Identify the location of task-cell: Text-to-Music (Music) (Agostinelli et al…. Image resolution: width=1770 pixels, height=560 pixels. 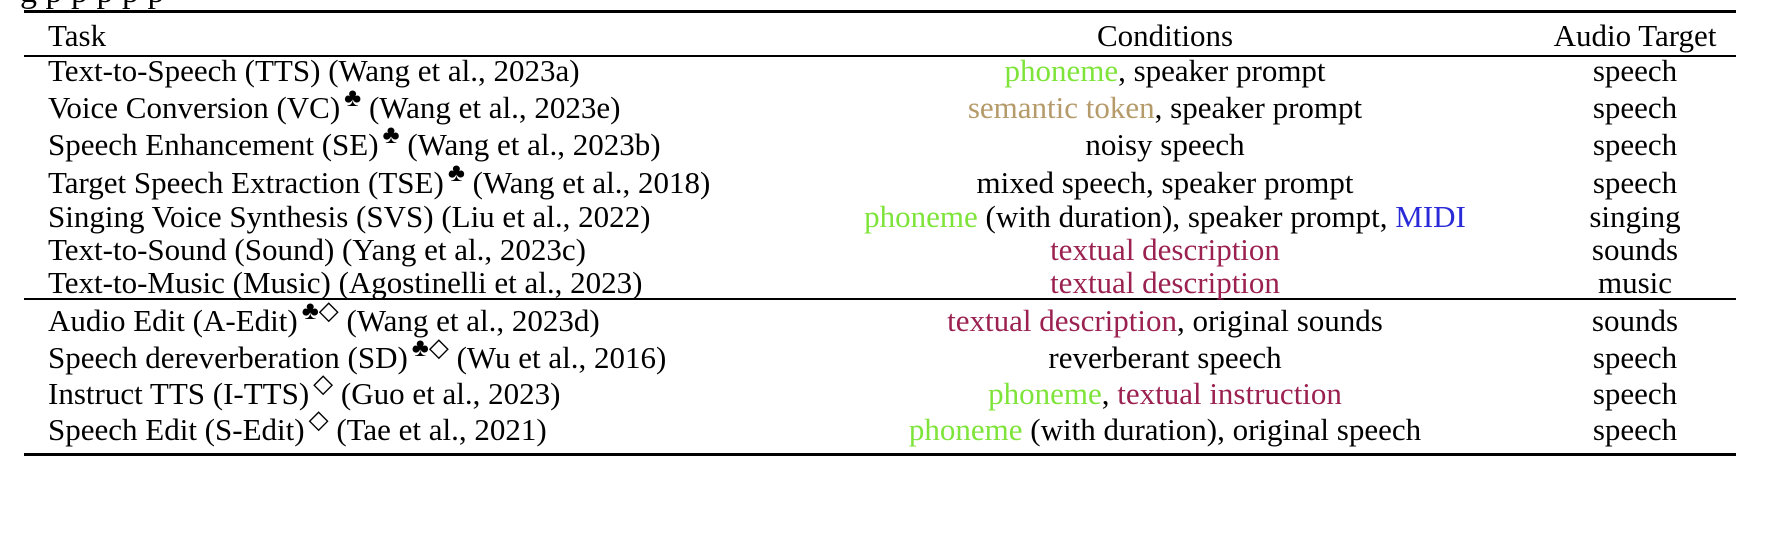
(345, 283).